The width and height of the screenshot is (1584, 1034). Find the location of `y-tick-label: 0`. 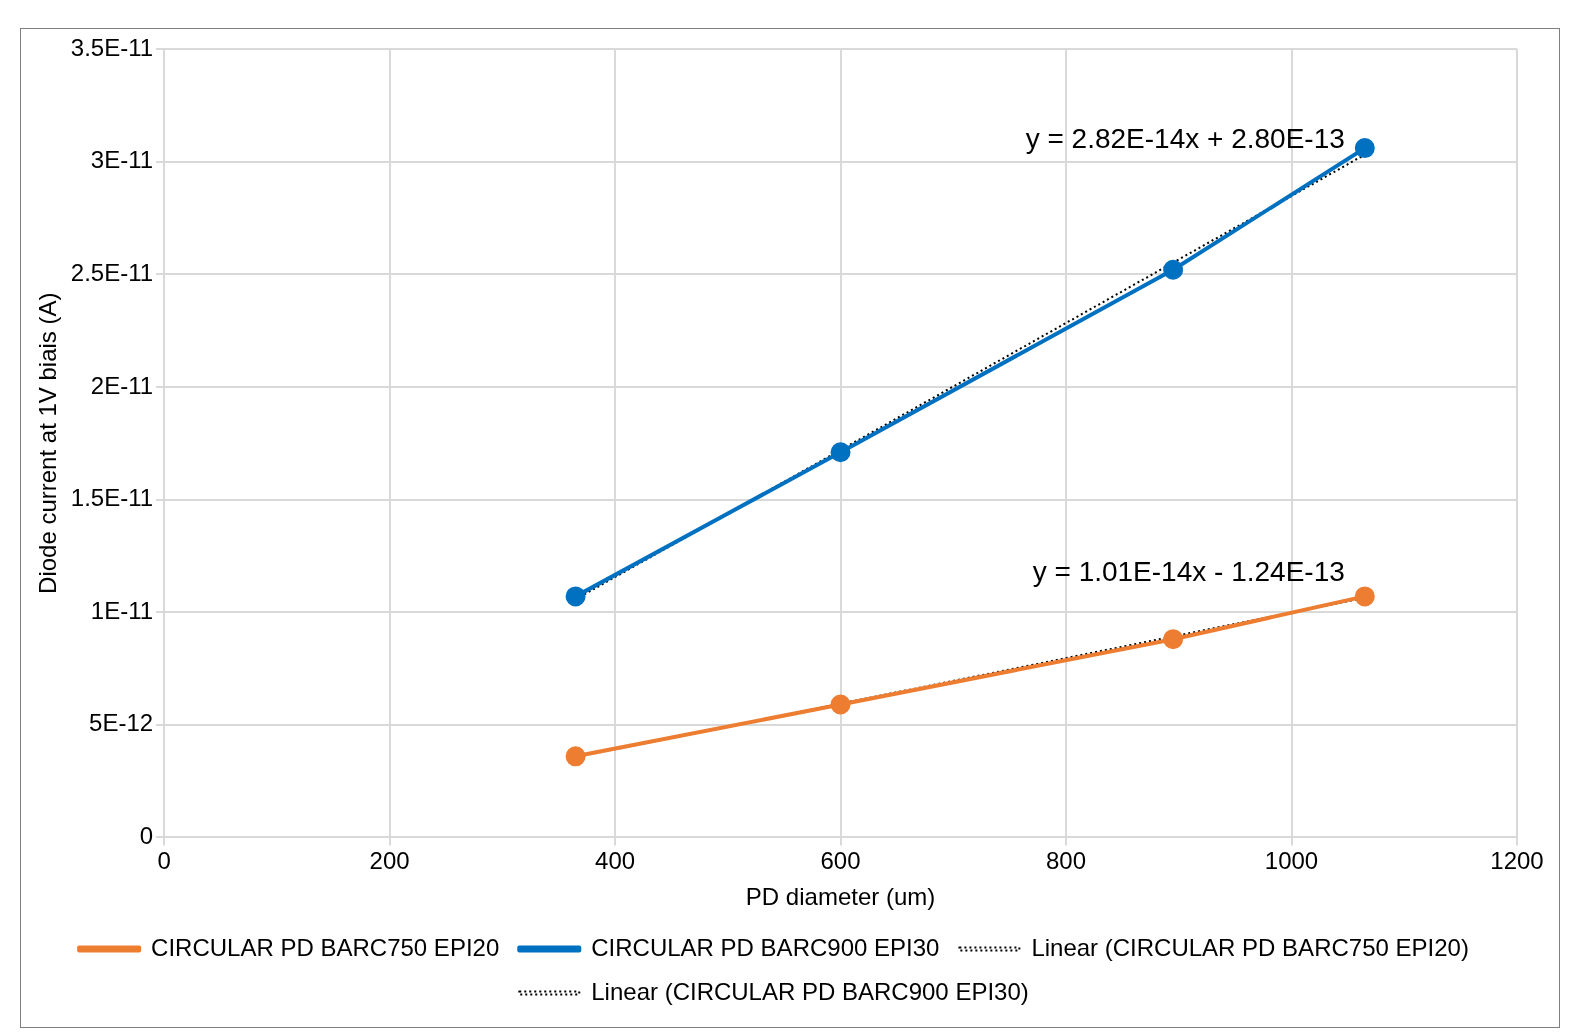

y-tick-label: 0 is located at coordinates (146, 836).